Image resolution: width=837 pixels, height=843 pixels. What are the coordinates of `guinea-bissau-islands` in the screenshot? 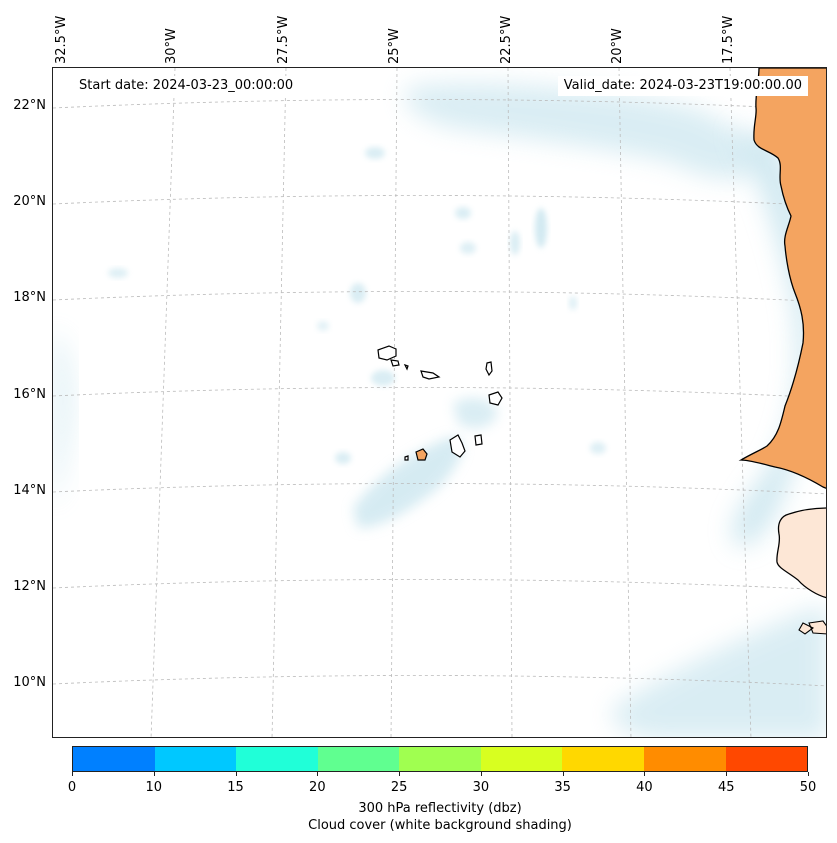 It's located at (812, 627).